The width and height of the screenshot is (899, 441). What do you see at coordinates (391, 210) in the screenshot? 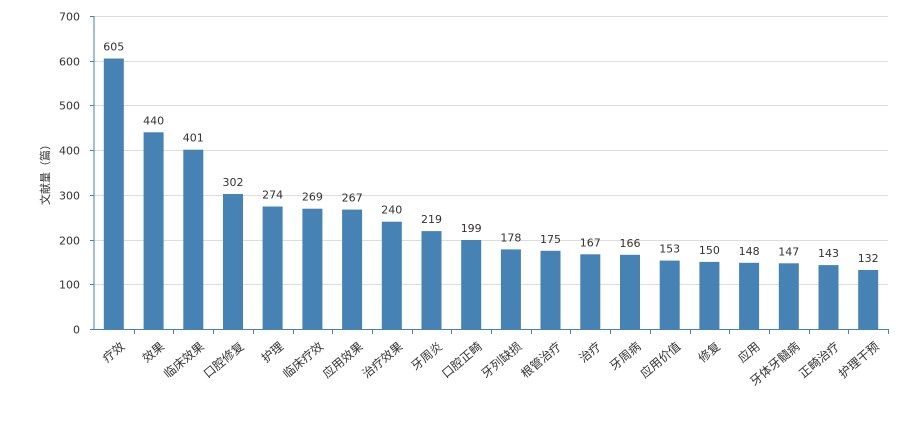
I see `bar-value-label: 240` at bounding box center [391, 210].